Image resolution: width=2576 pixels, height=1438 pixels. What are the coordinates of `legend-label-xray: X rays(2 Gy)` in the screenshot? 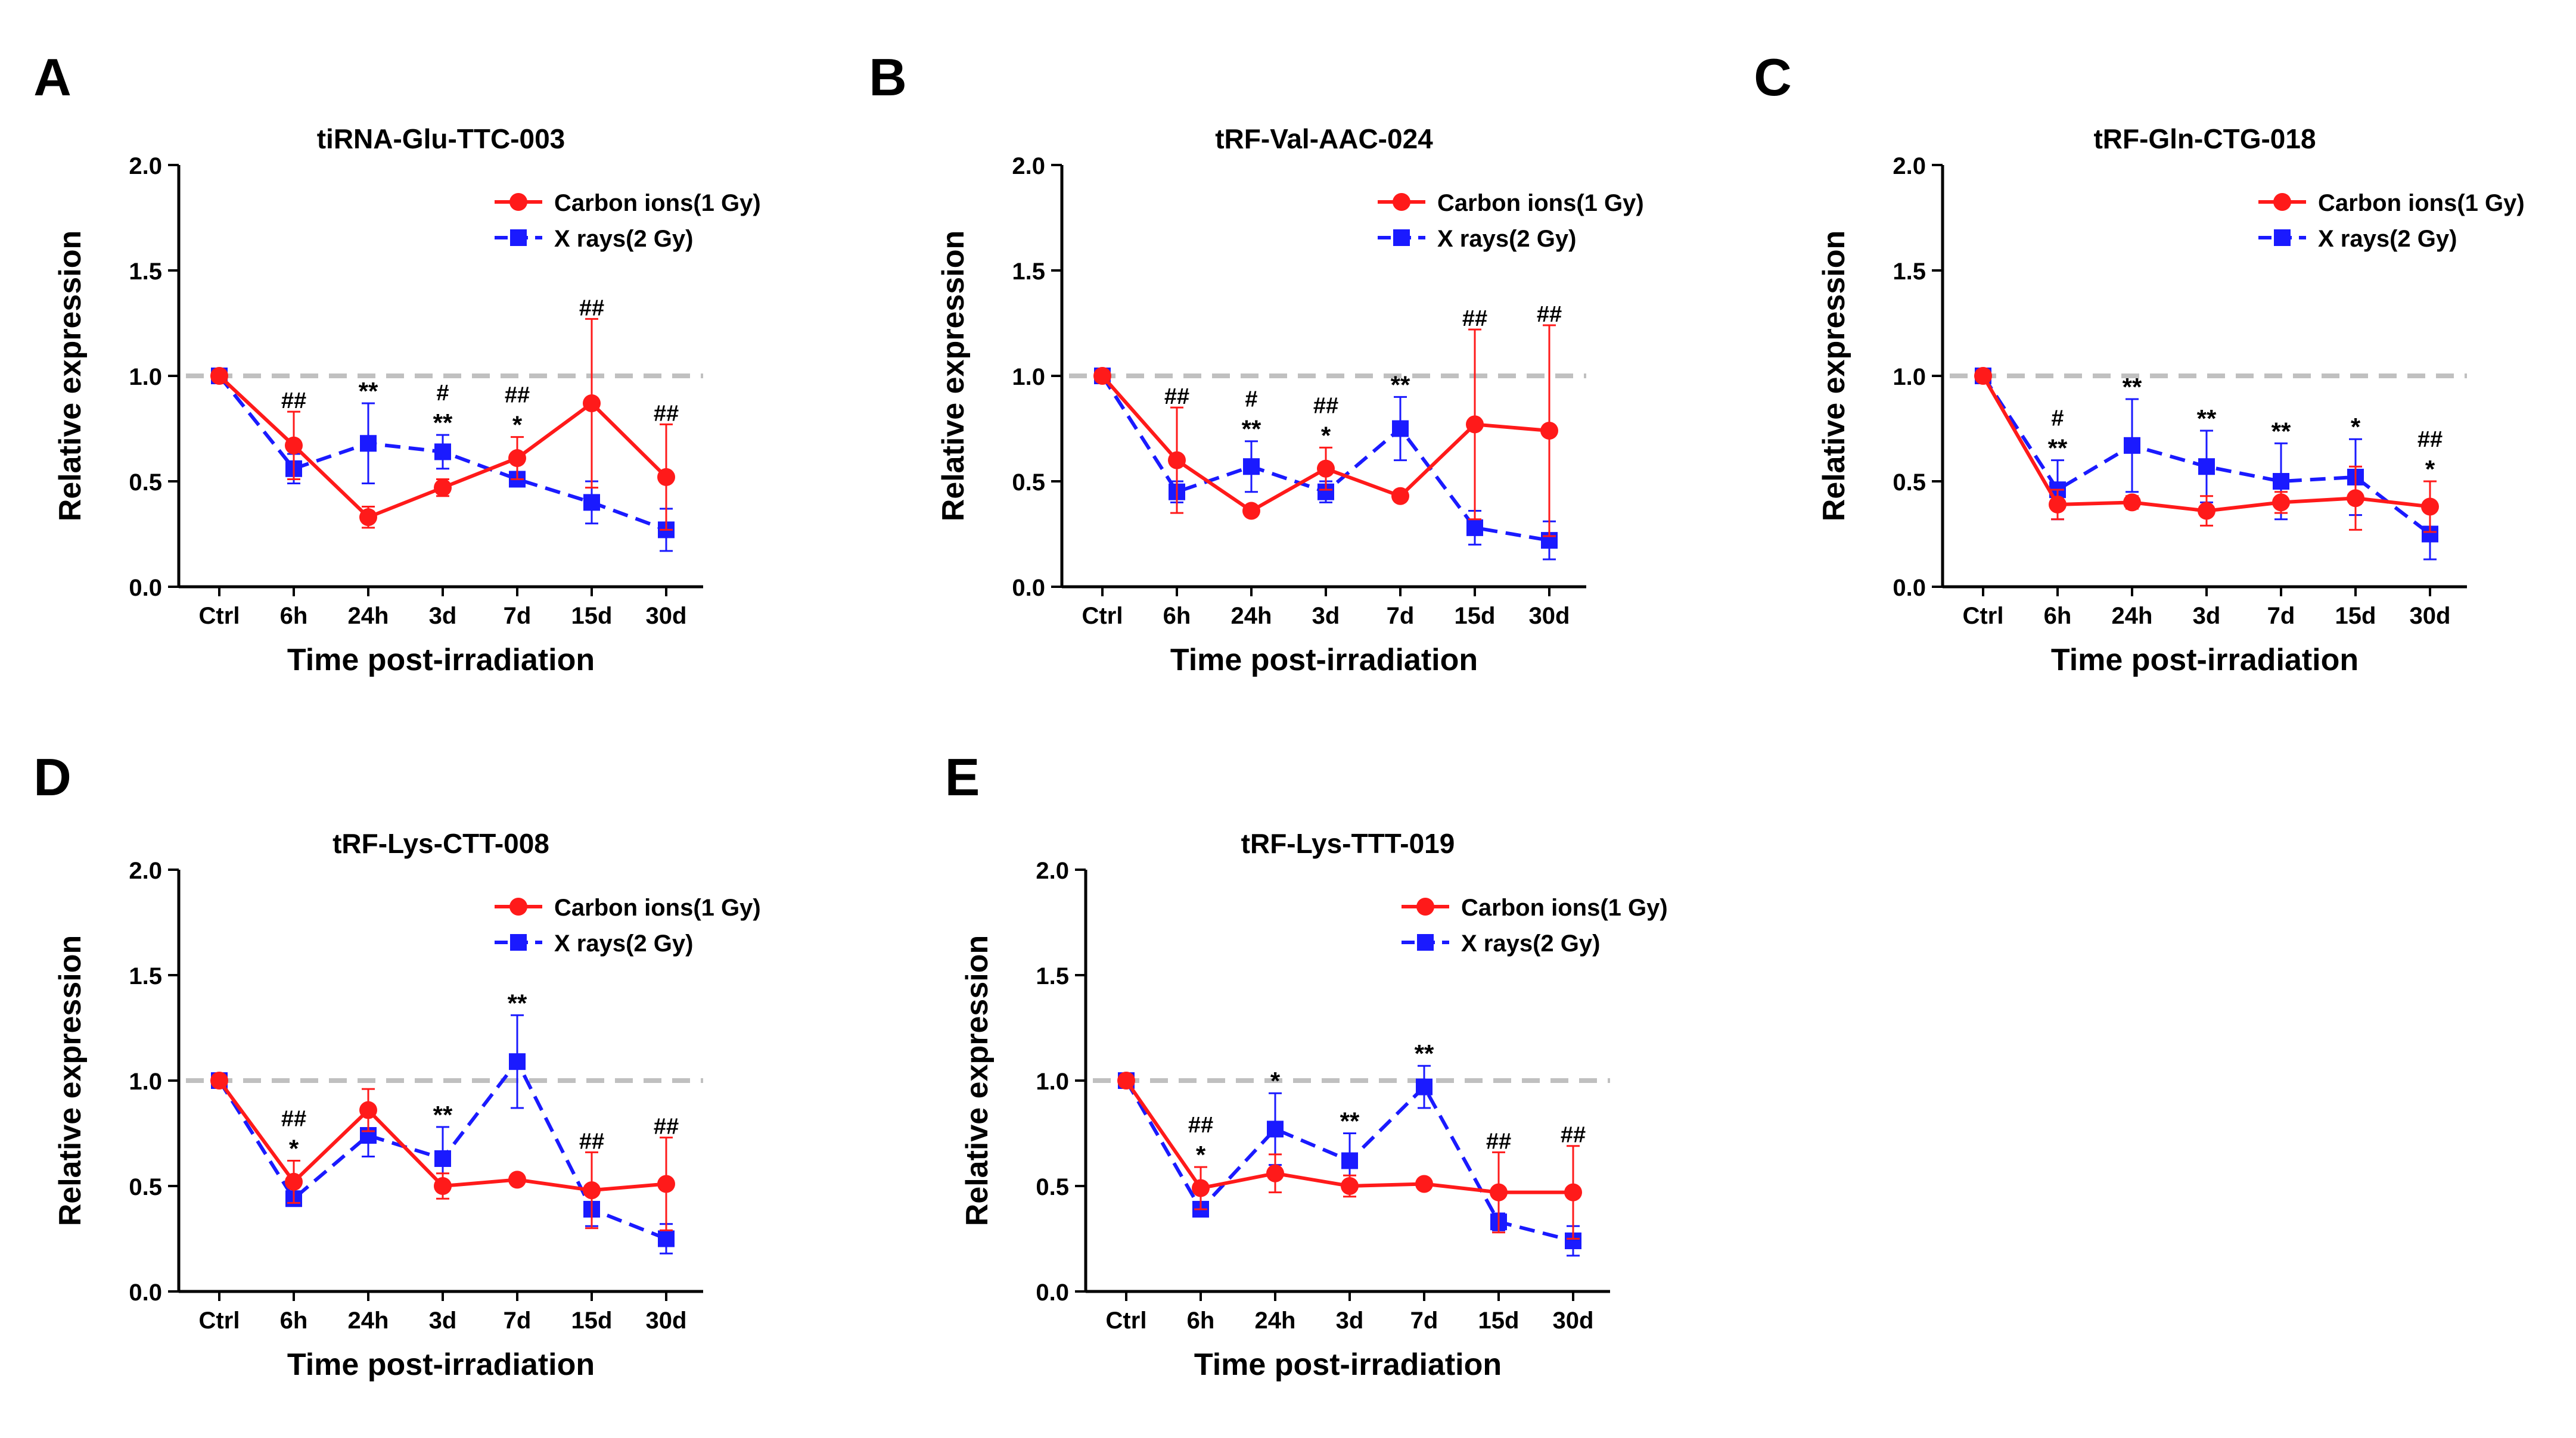 It's located at (624, 943).